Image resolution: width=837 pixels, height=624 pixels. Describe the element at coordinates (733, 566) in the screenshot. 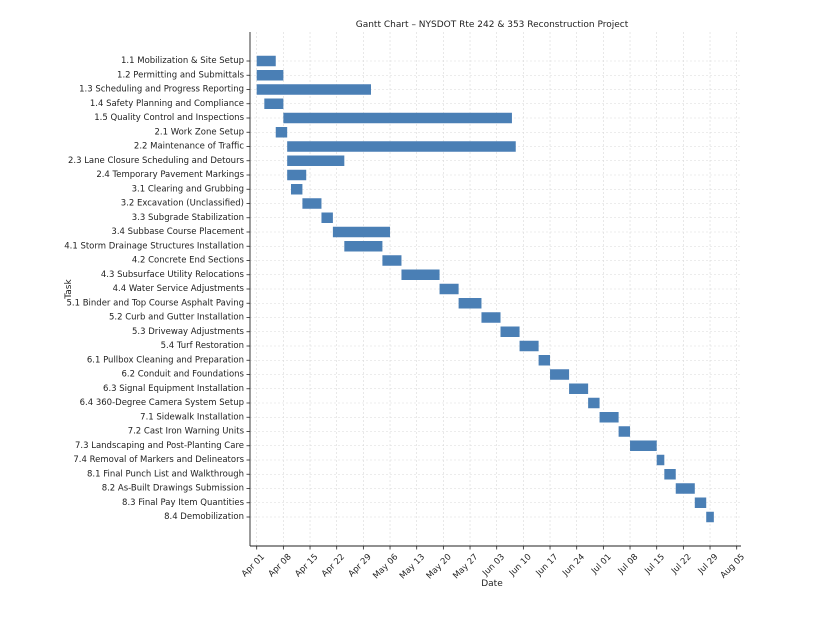

I see `x-tick-label: Aug 05` at that location.